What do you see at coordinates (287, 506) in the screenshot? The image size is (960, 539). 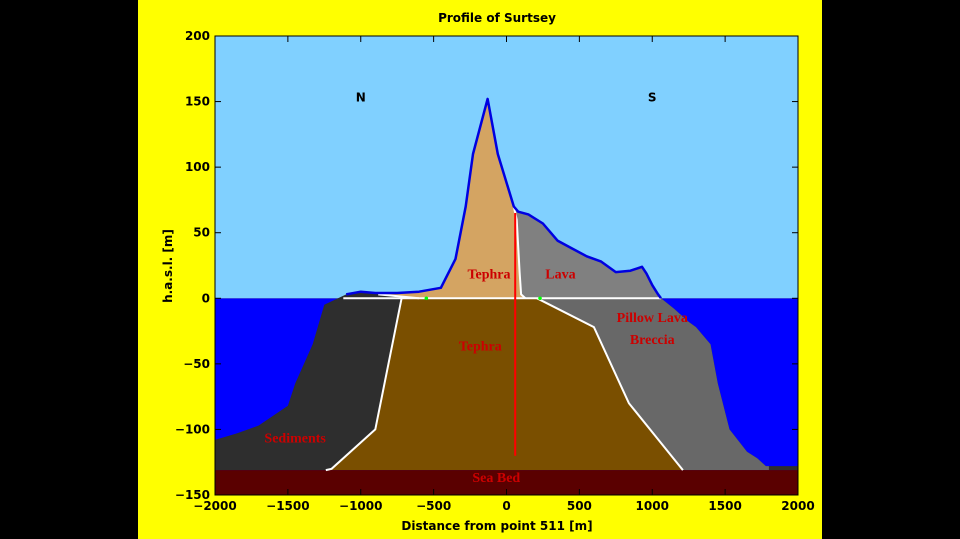 I see `x-tick-label: −1500` at bounding box center [287, 506].